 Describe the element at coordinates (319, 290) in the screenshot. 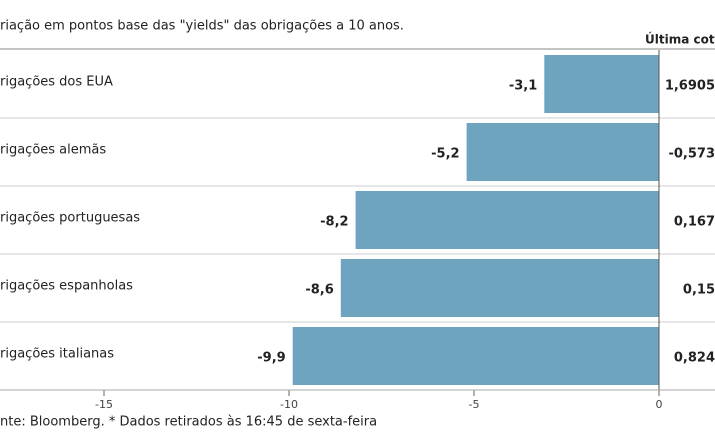

I see `value-label: -8,6` at that location.